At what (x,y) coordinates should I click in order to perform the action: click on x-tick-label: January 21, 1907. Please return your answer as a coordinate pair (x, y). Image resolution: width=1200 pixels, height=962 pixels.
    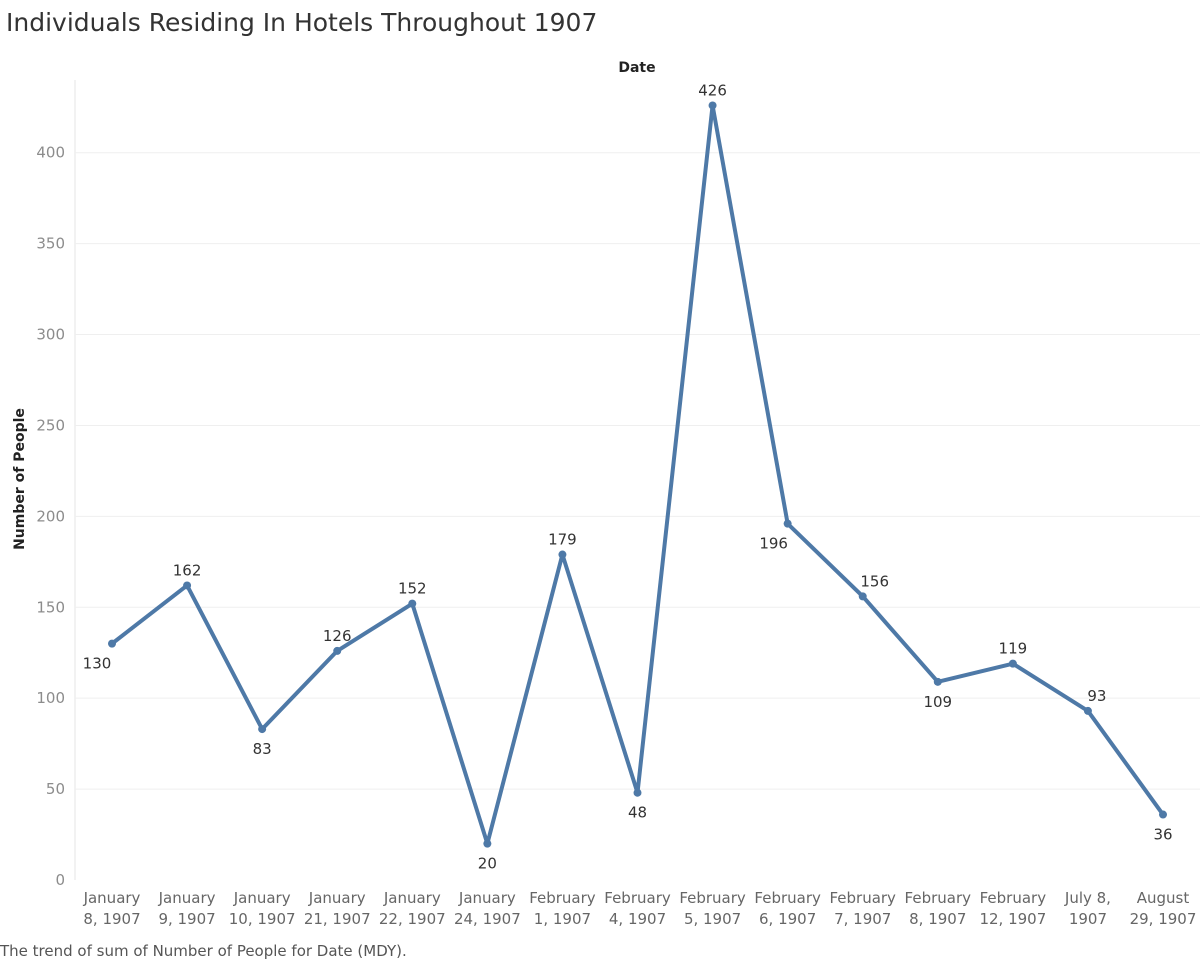
    Looking at the image, I should click on (337, 908).